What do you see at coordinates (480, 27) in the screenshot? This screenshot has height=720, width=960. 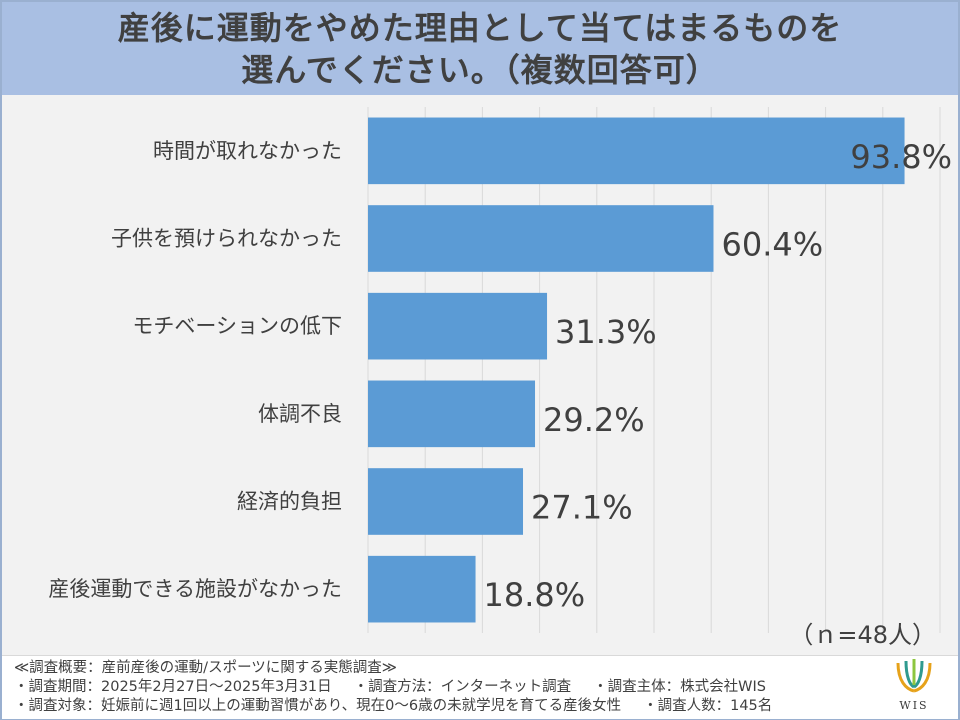 I see `chart-title-line-1: 産後に運動をやめた理由として当てはまるものを` at bounding box center [480, 27].